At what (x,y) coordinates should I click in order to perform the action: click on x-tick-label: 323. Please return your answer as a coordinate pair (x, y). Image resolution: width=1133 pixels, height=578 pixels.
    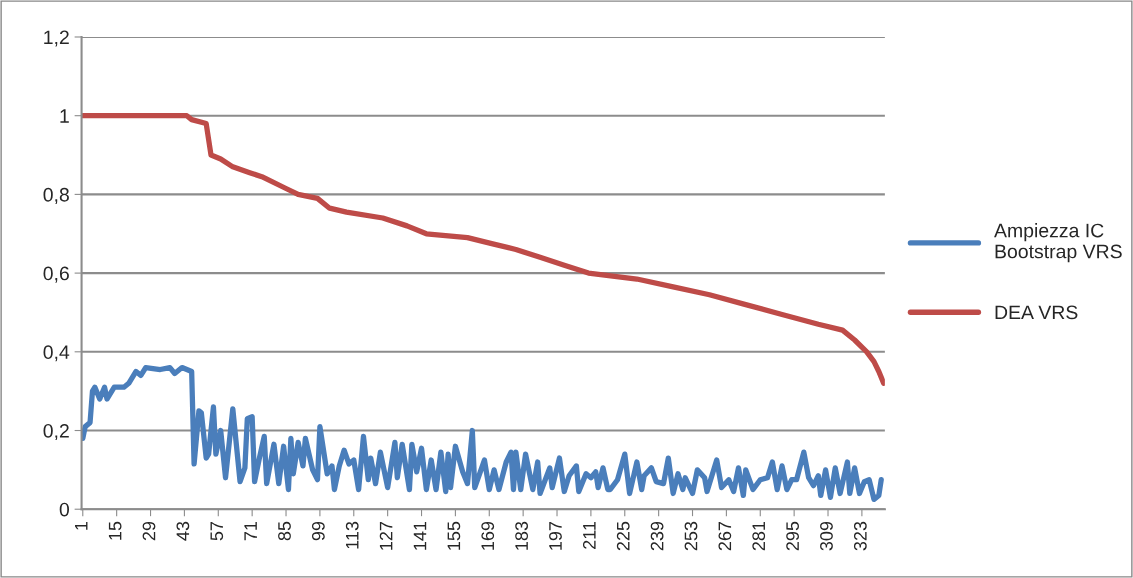
    Looking at the image, I should click on (860, 536).